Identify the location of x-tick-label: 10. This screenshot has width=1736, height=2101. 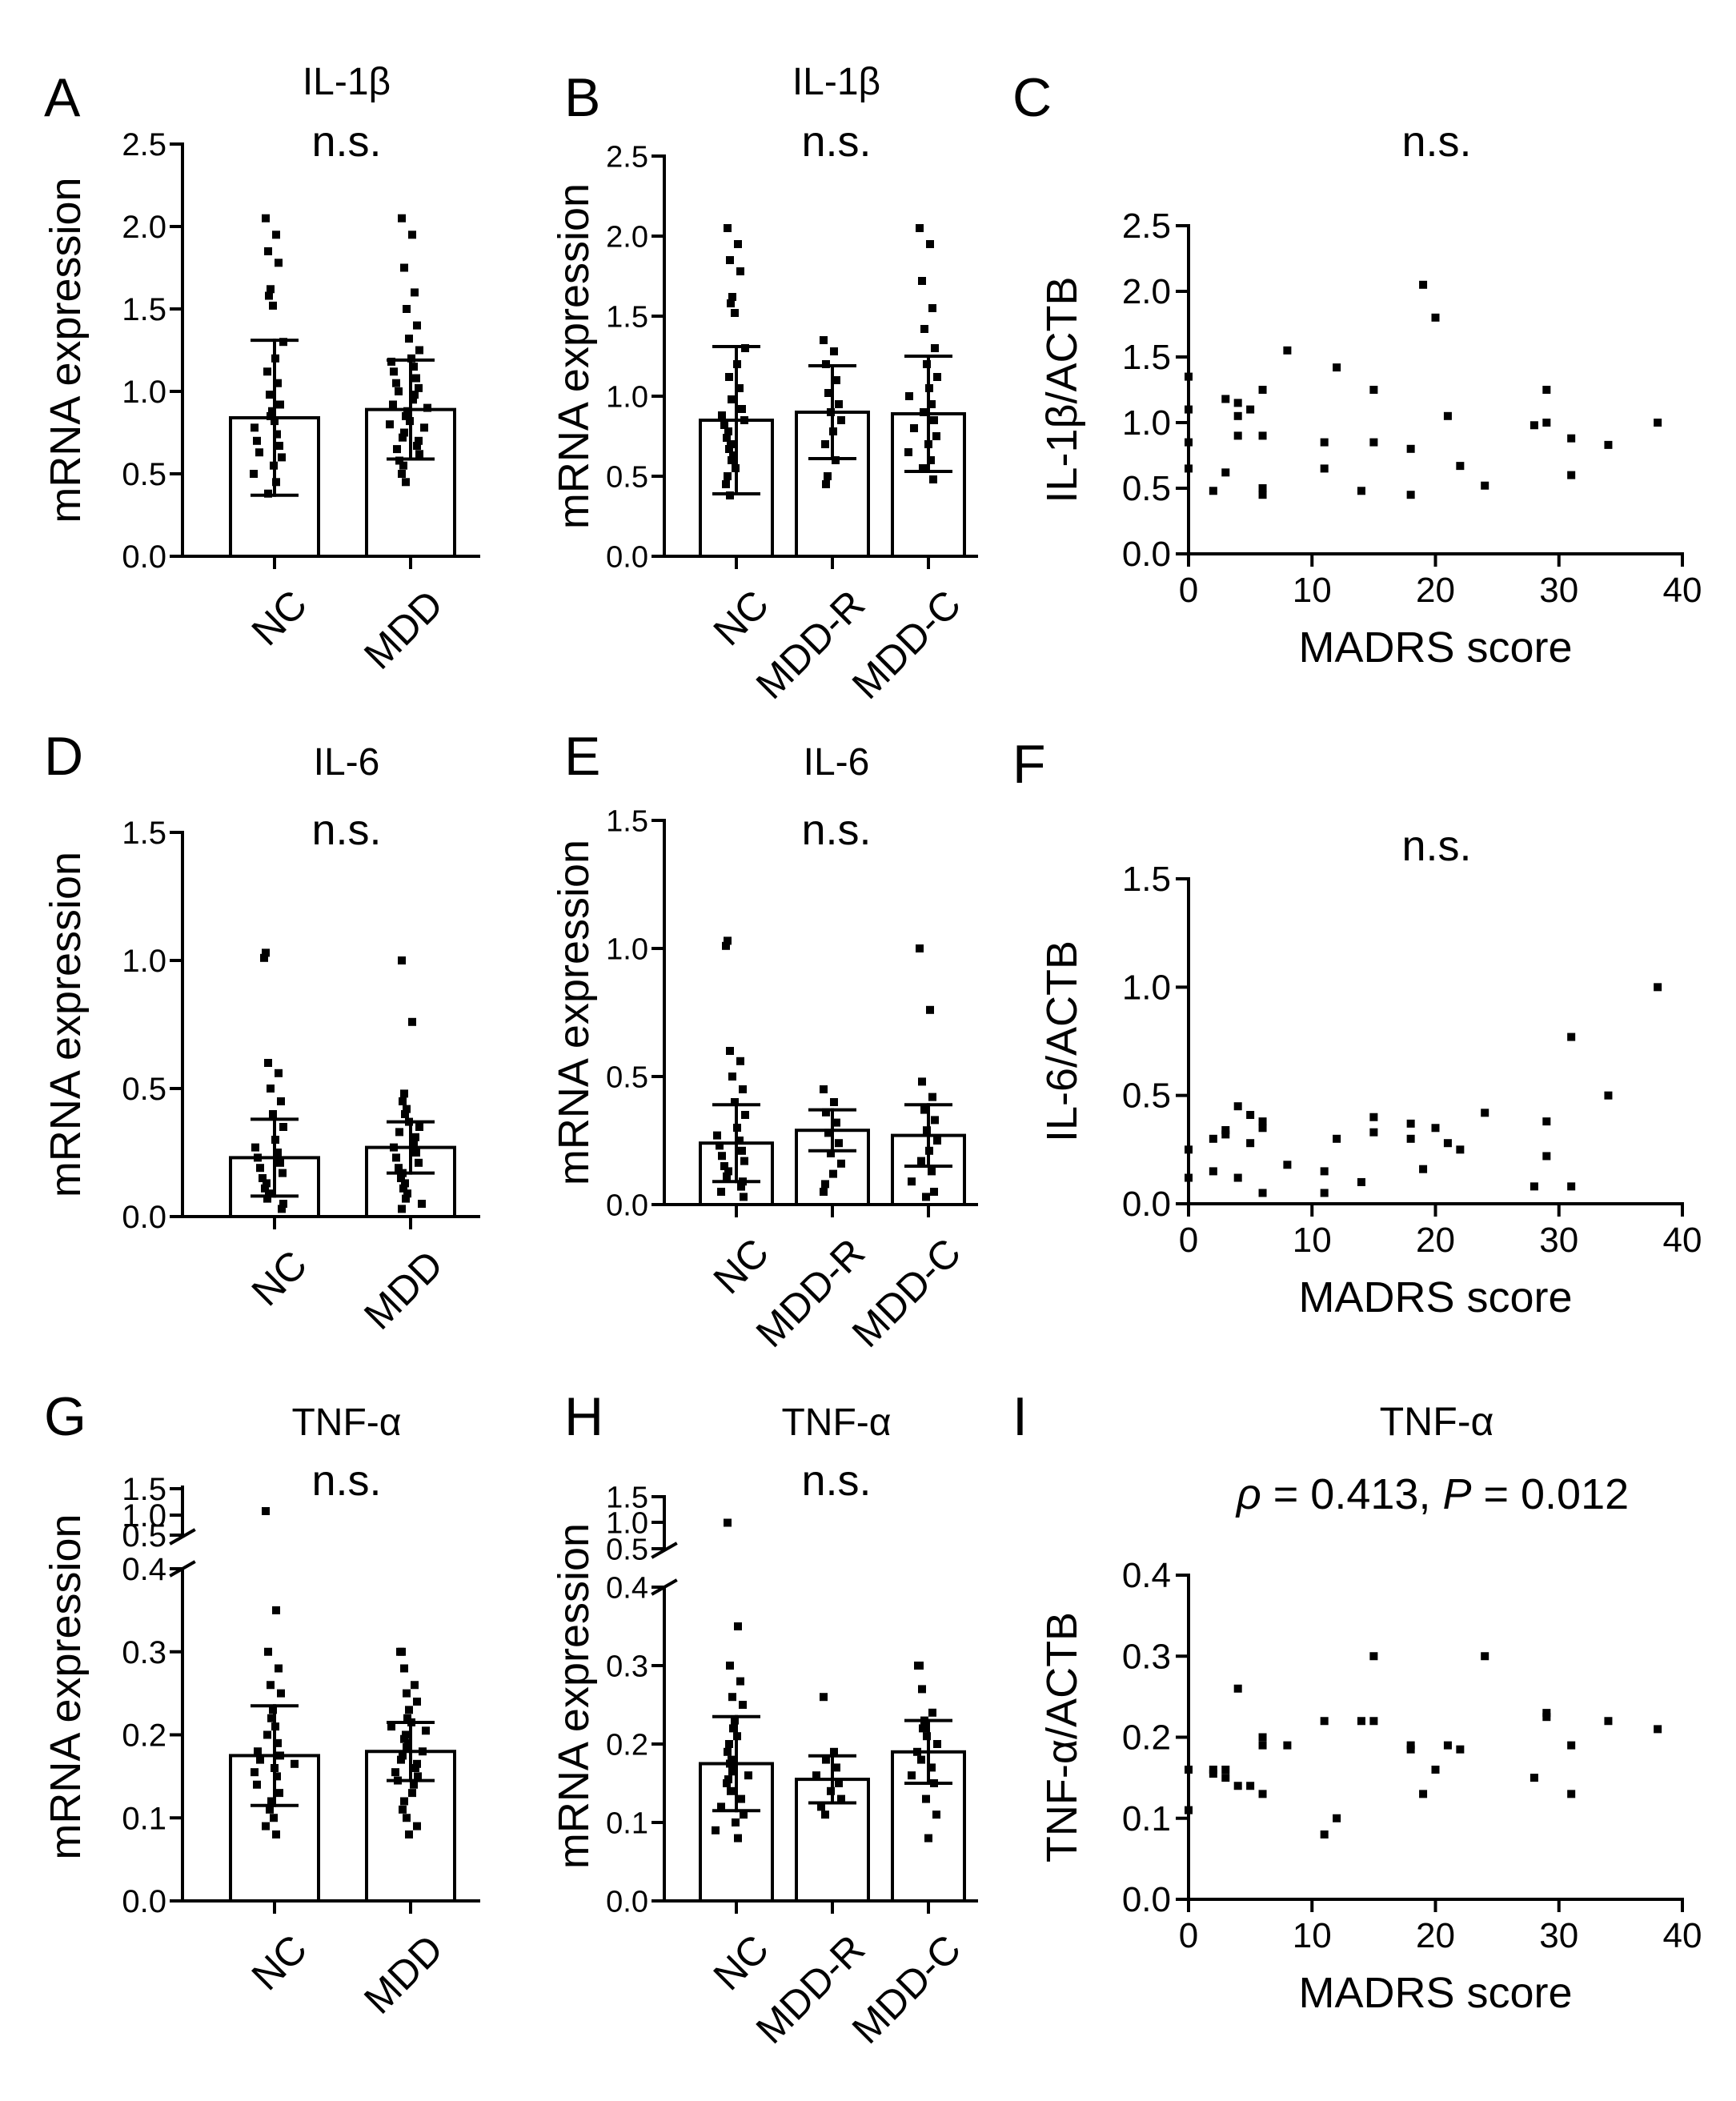
(1312, 590).